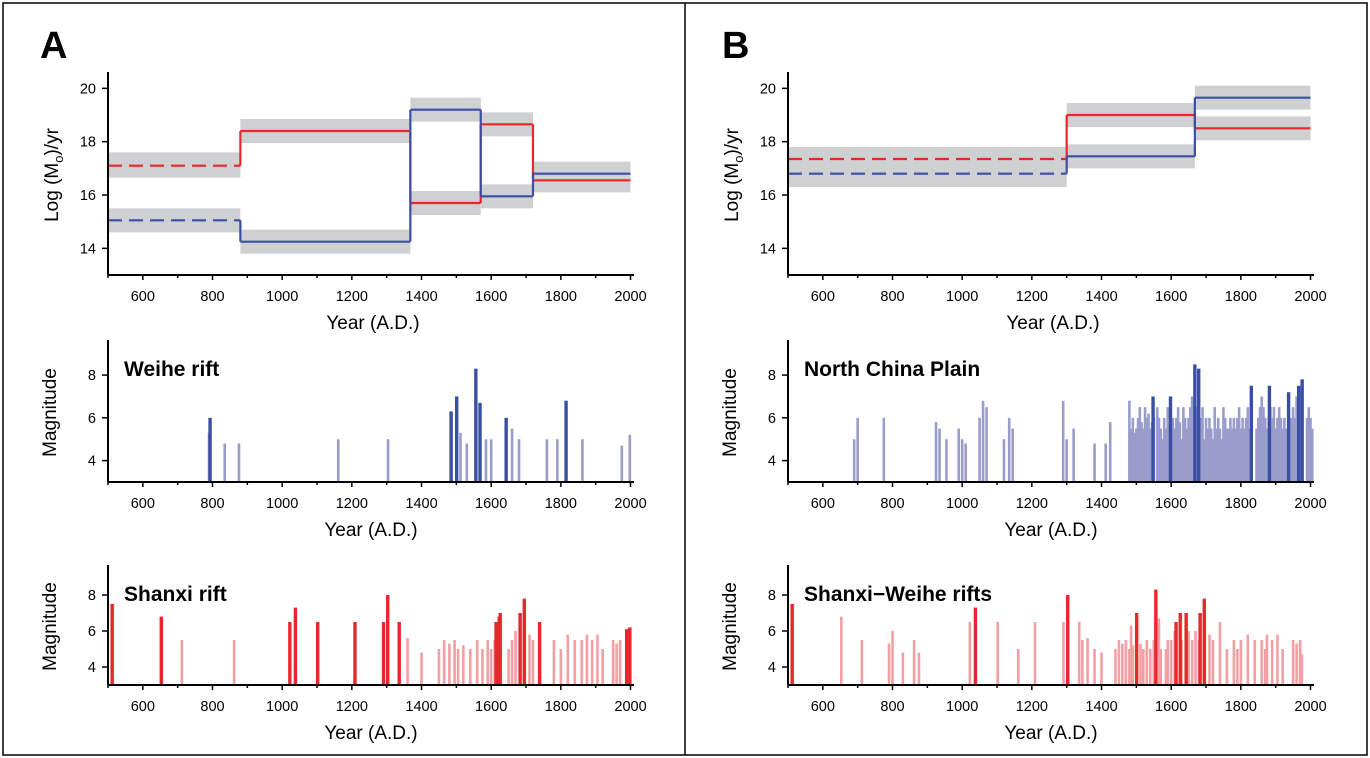 The image size is (1370, 758). I want to click on x-tick-label: 1600, so click(491, 504).